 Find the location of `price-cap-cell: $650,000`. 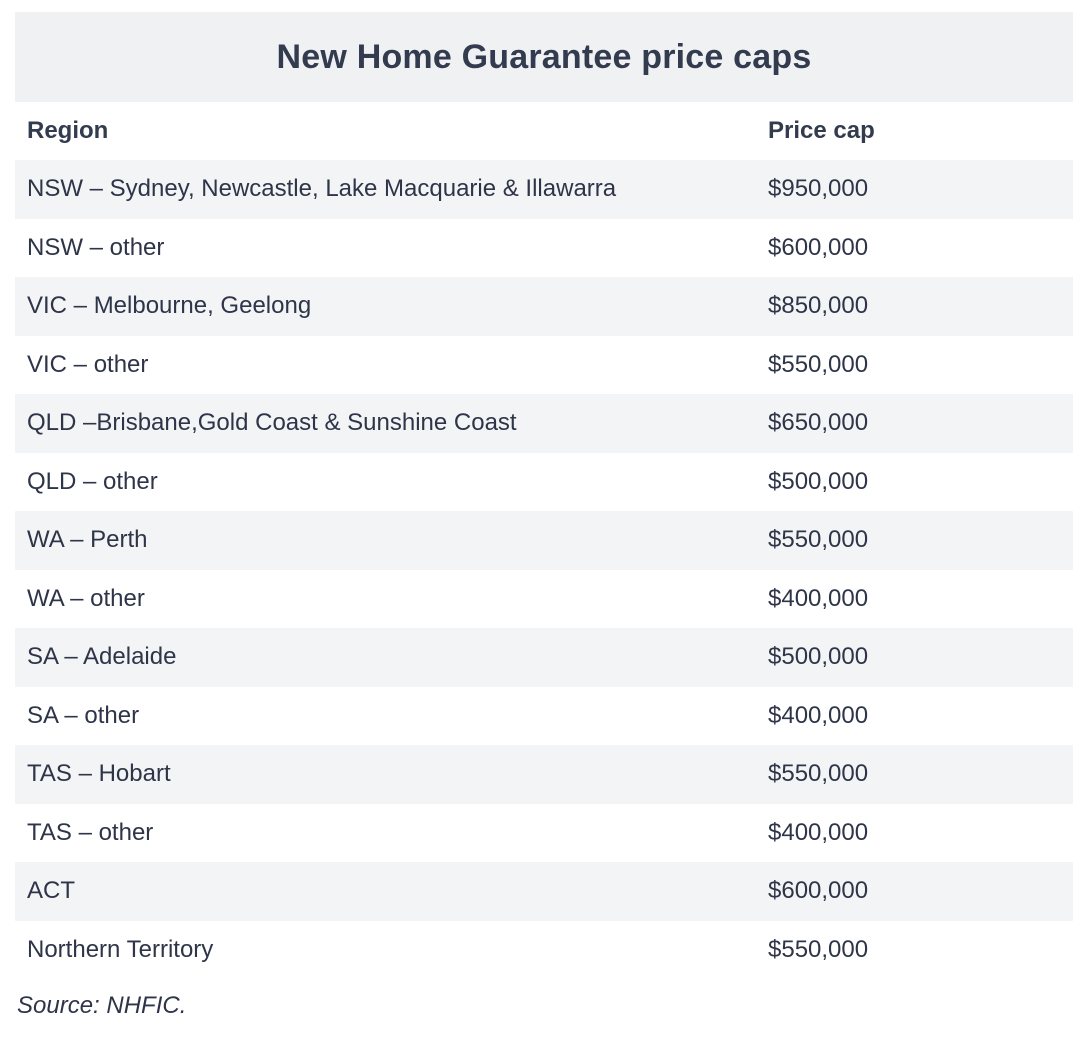

price-cap-cell: $650,000 is located at coordinates (818, 423).